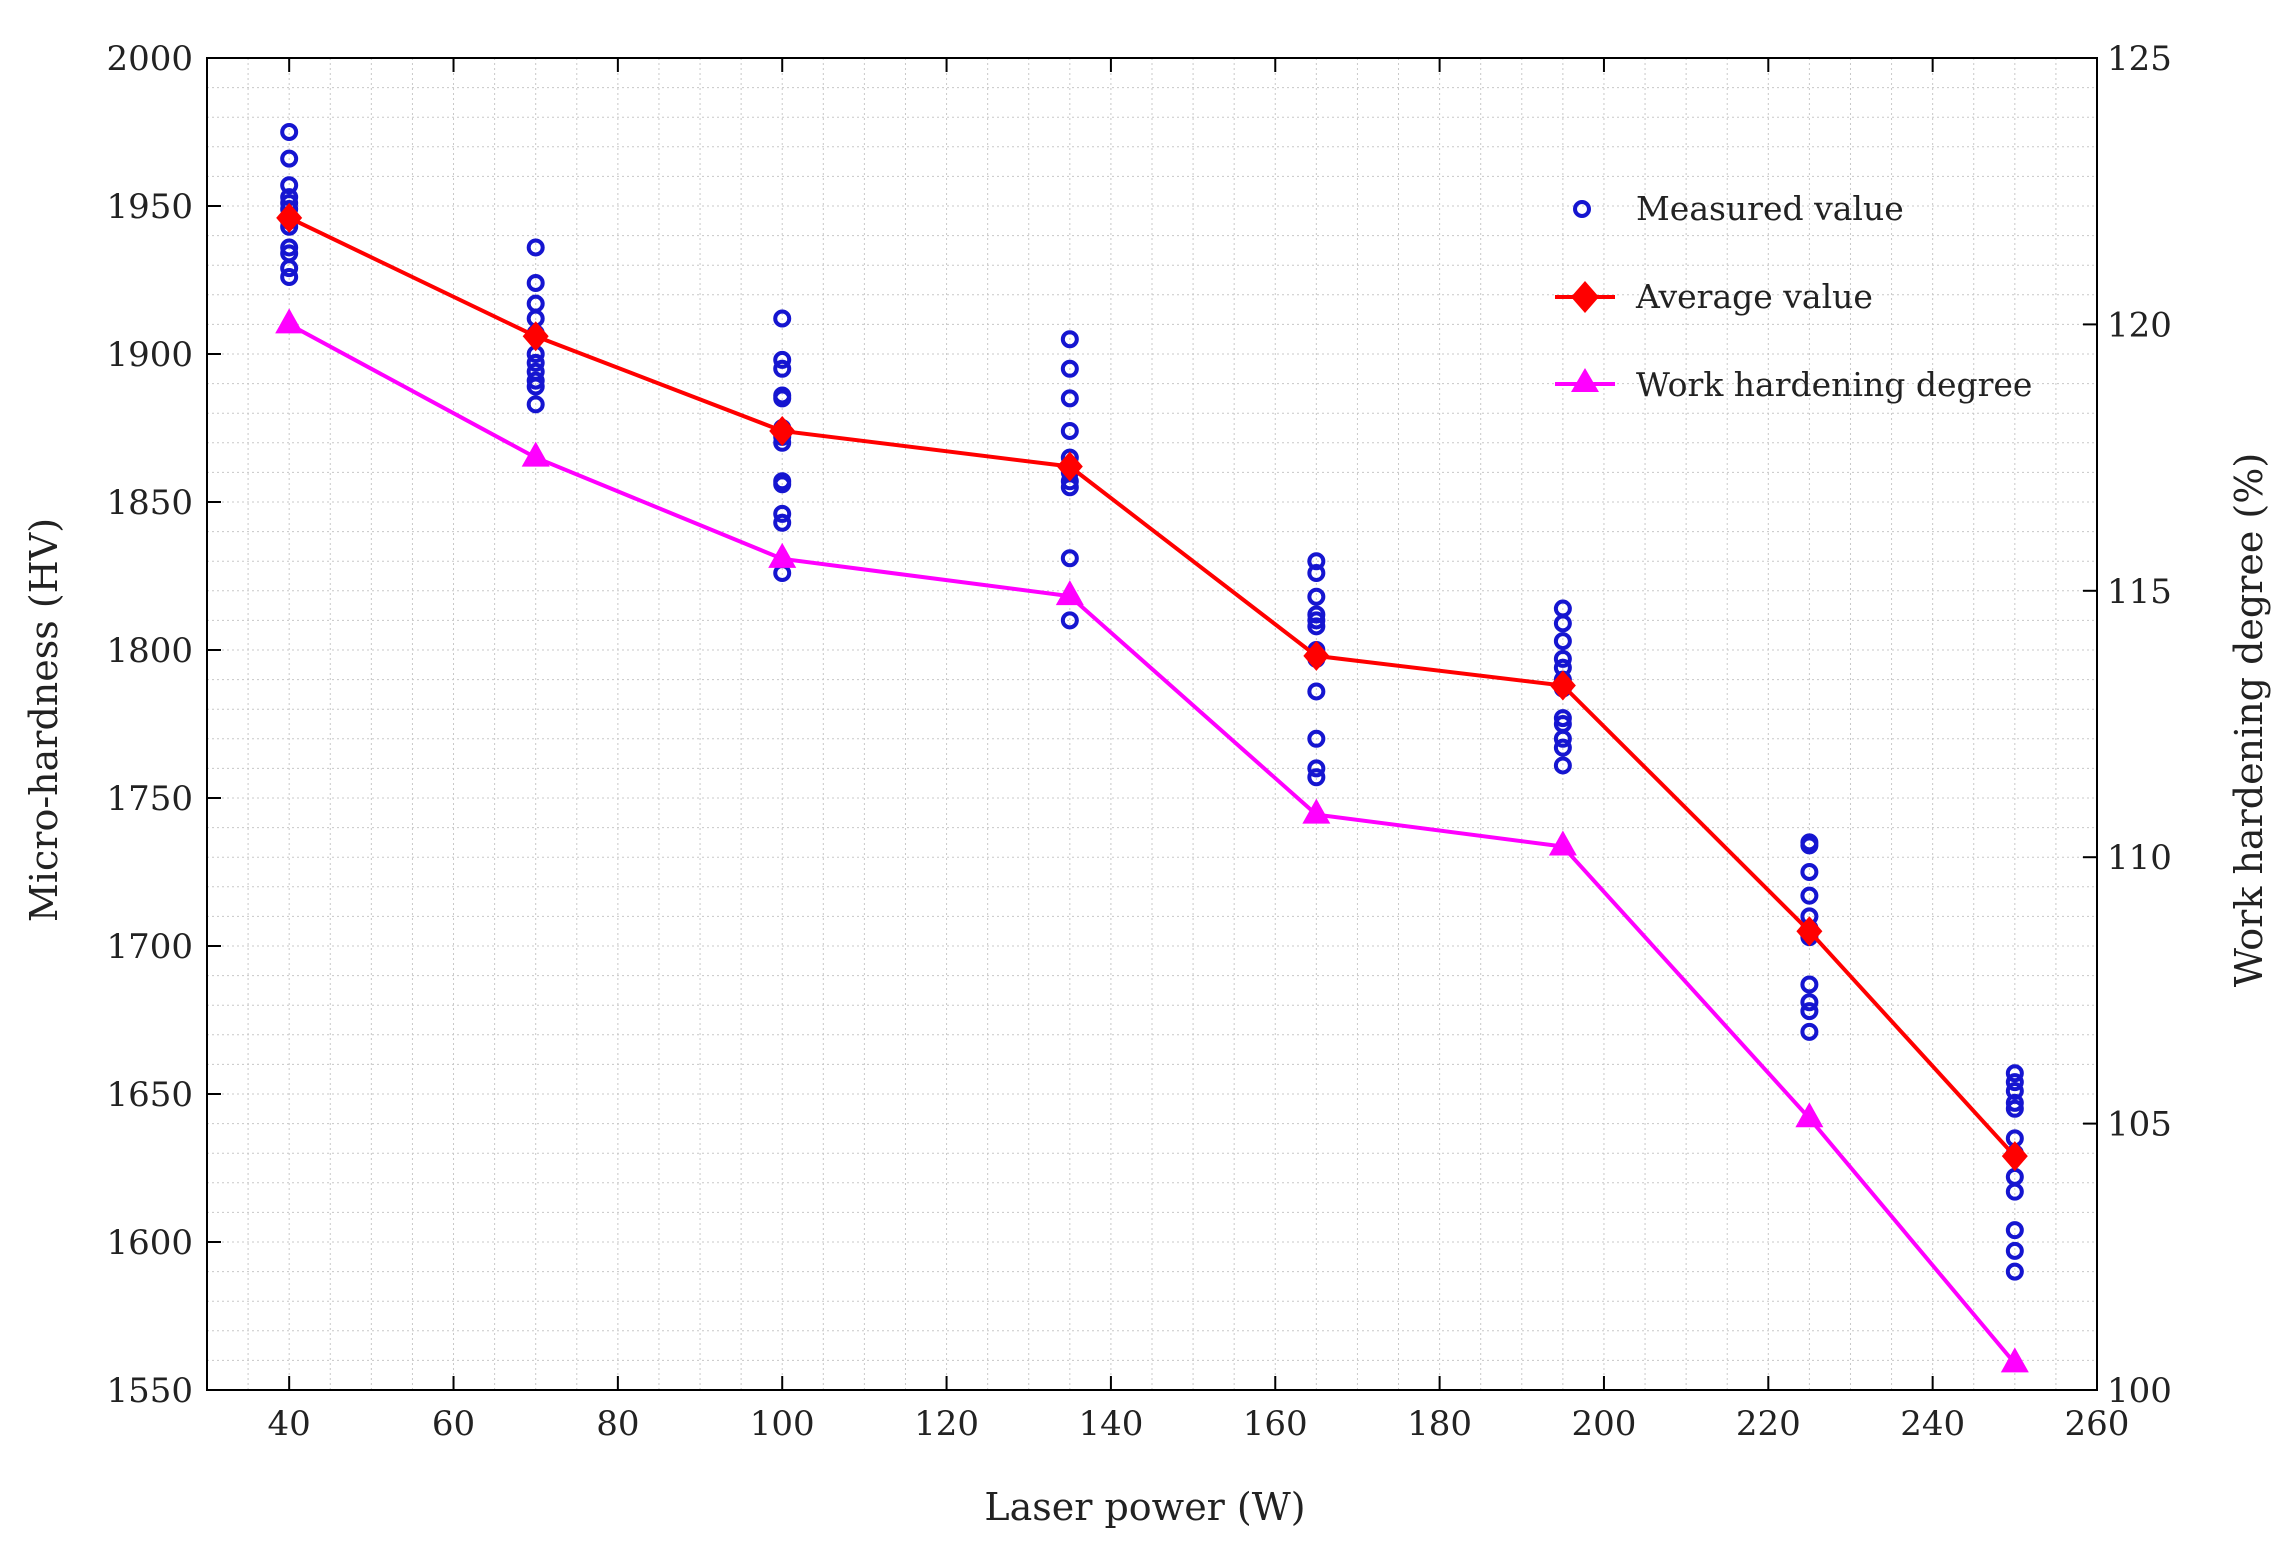  What do you see at coordinates (149, 355) in the screenshot?
I see `y-tick-label: 1900` at bounding box center [149, 355].